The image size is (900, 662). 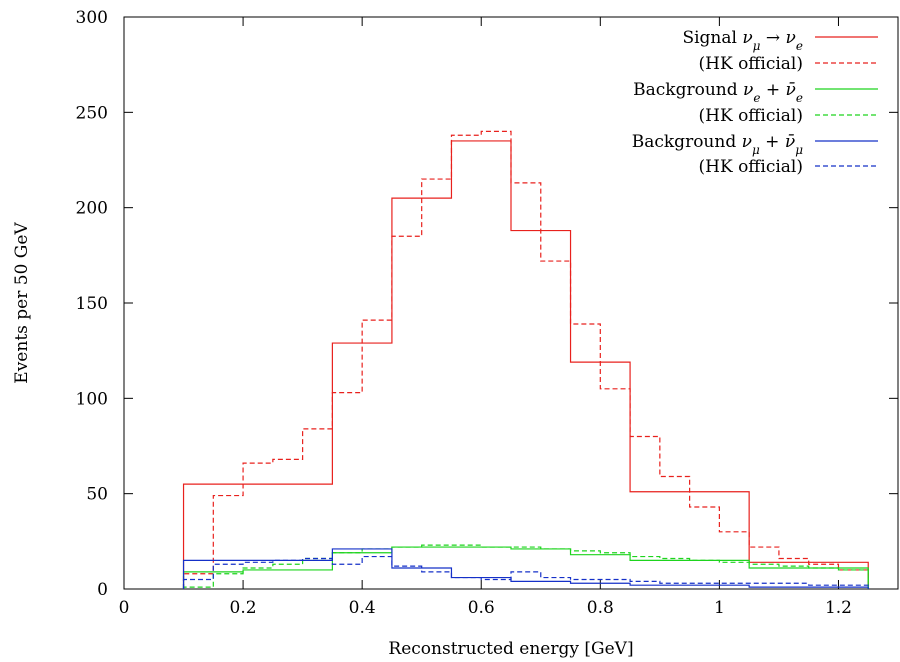 What do you see at coordinates (92, 18) in the screenshot?
I see `y-tick-label: 300` at bounding box center [92, 18].